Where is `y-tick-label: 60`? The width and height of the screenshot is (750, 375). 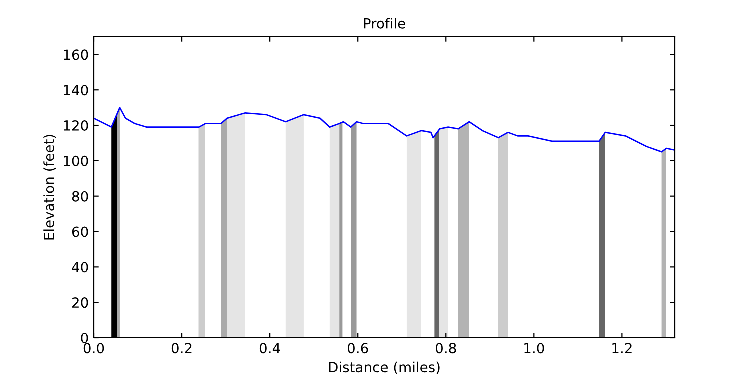
y-tick-label: 60 is located at coordinates (80, 232).